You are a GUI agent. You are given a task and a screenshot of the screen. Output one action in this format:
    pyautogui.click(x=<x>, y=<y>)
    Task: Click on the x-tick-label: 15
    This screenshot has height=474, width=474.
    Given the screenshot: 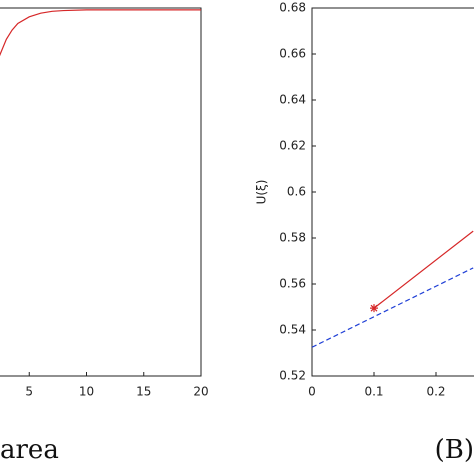 What is the action you would take?
    pyautogui.click(x=143, y=392)
    